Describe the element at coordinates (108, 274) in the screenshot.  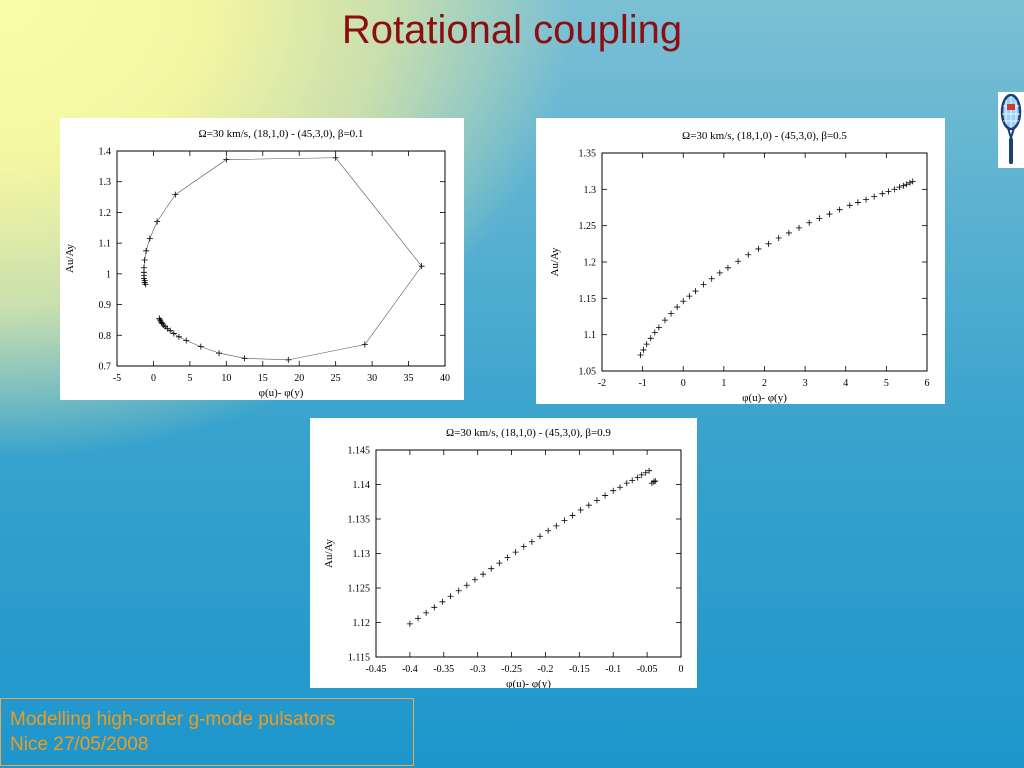
I see `y-tick-label: 1` at that location.